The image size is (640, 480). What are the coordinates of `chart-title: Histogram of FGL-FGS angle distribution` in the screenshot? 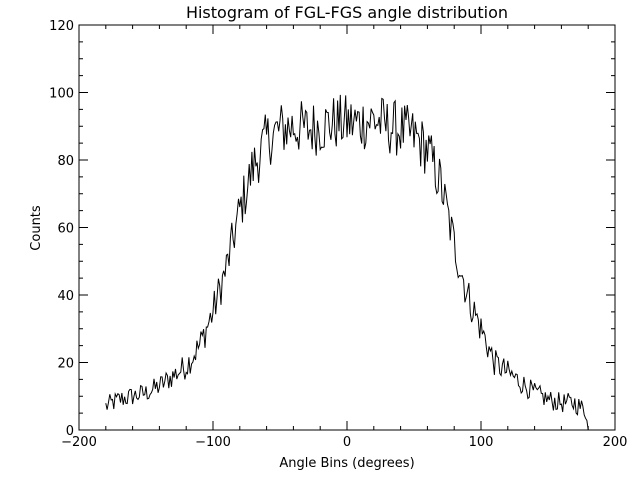 It's located at (347, 12).